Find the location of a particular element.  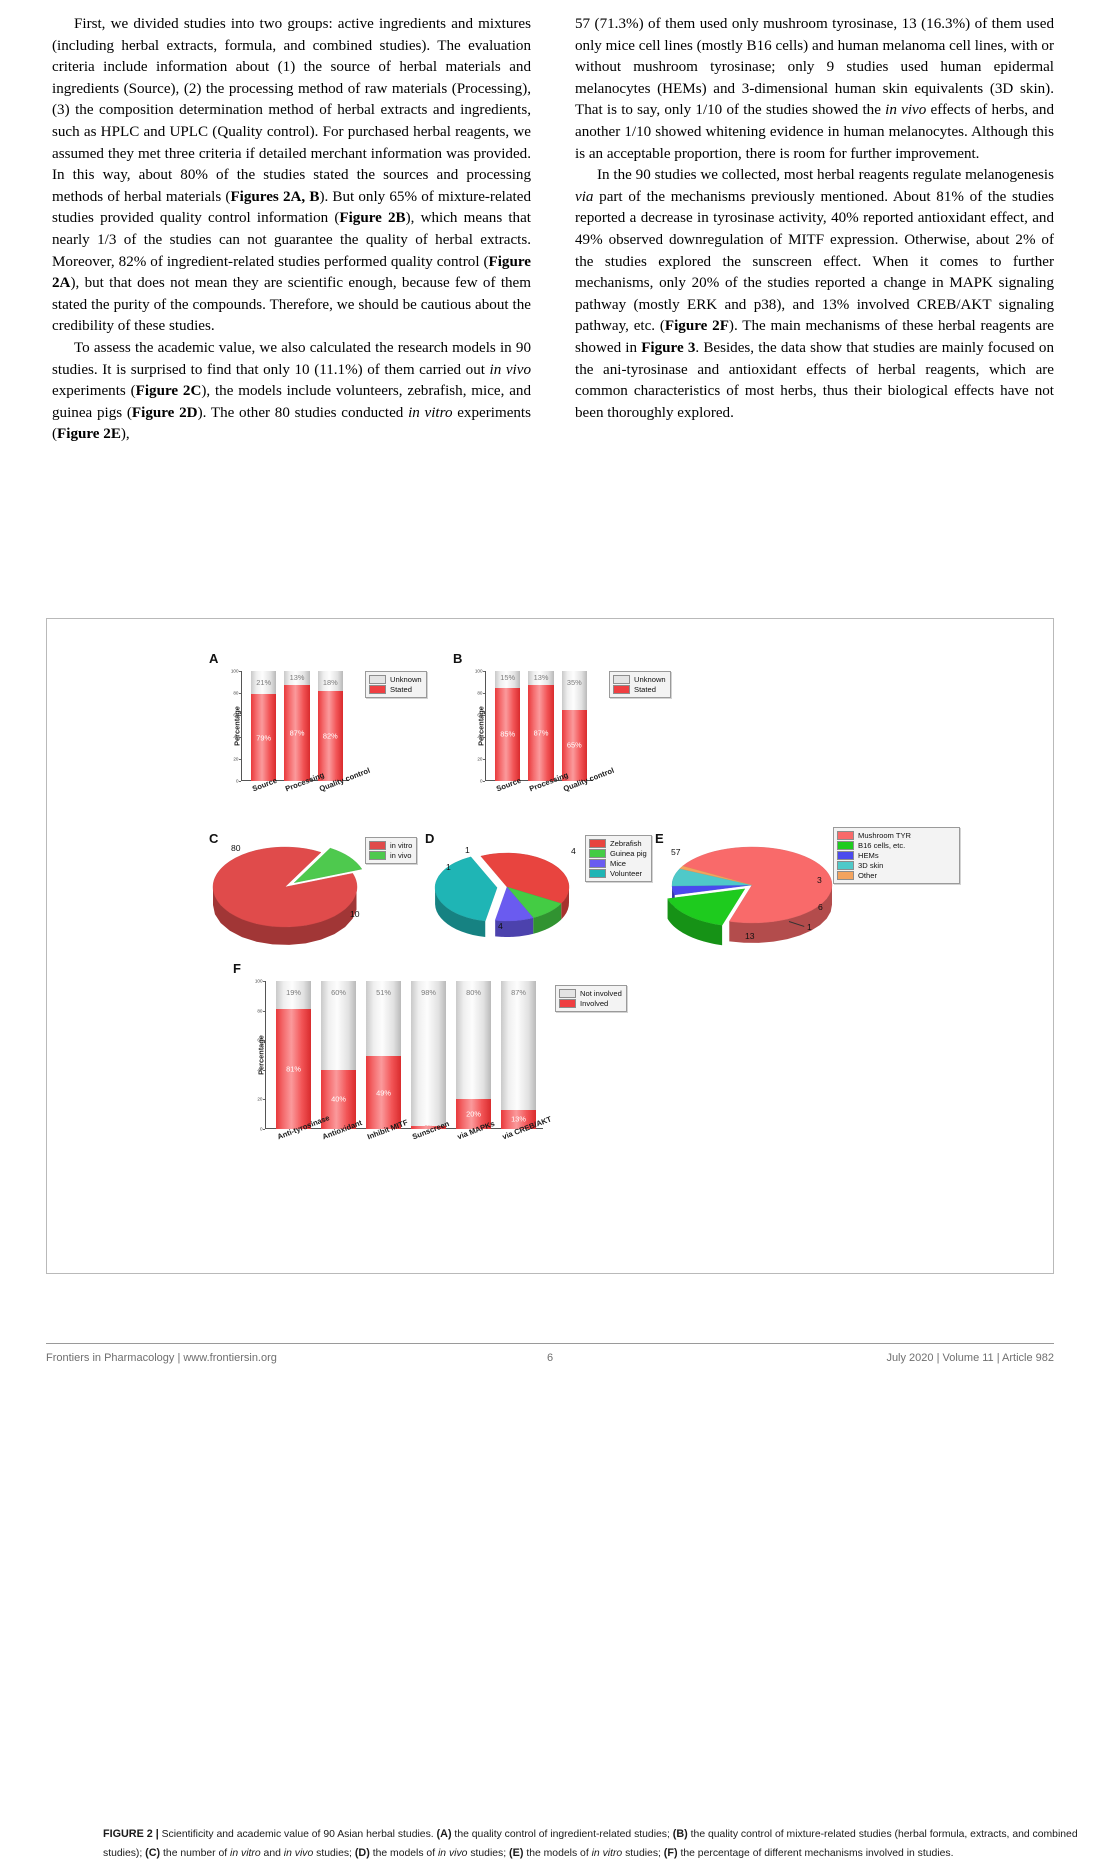

bar-slot: 21%79% is located at coordinates (263, 726).